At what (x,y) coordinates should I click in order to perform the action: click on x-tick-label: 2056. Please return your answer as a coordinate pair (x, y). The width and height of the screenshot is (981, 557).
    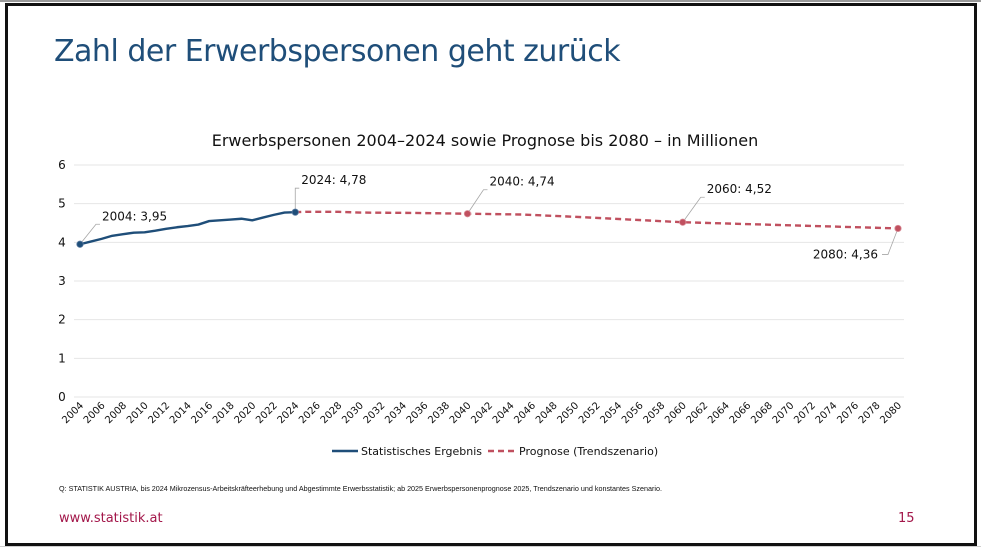
    Looking at the image, I should click on (633, 413).